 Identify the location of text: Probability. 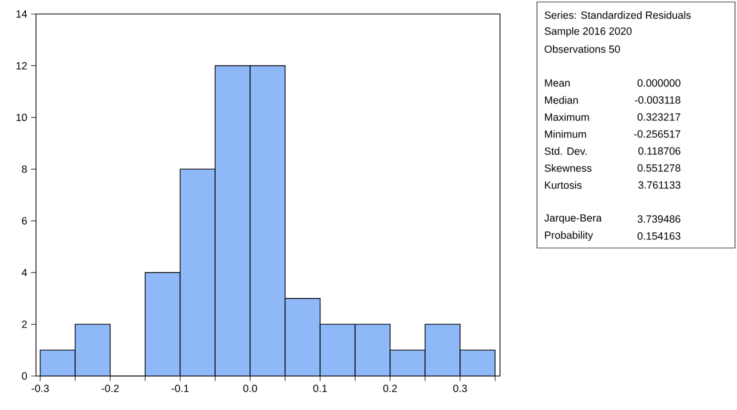
(569, 236).